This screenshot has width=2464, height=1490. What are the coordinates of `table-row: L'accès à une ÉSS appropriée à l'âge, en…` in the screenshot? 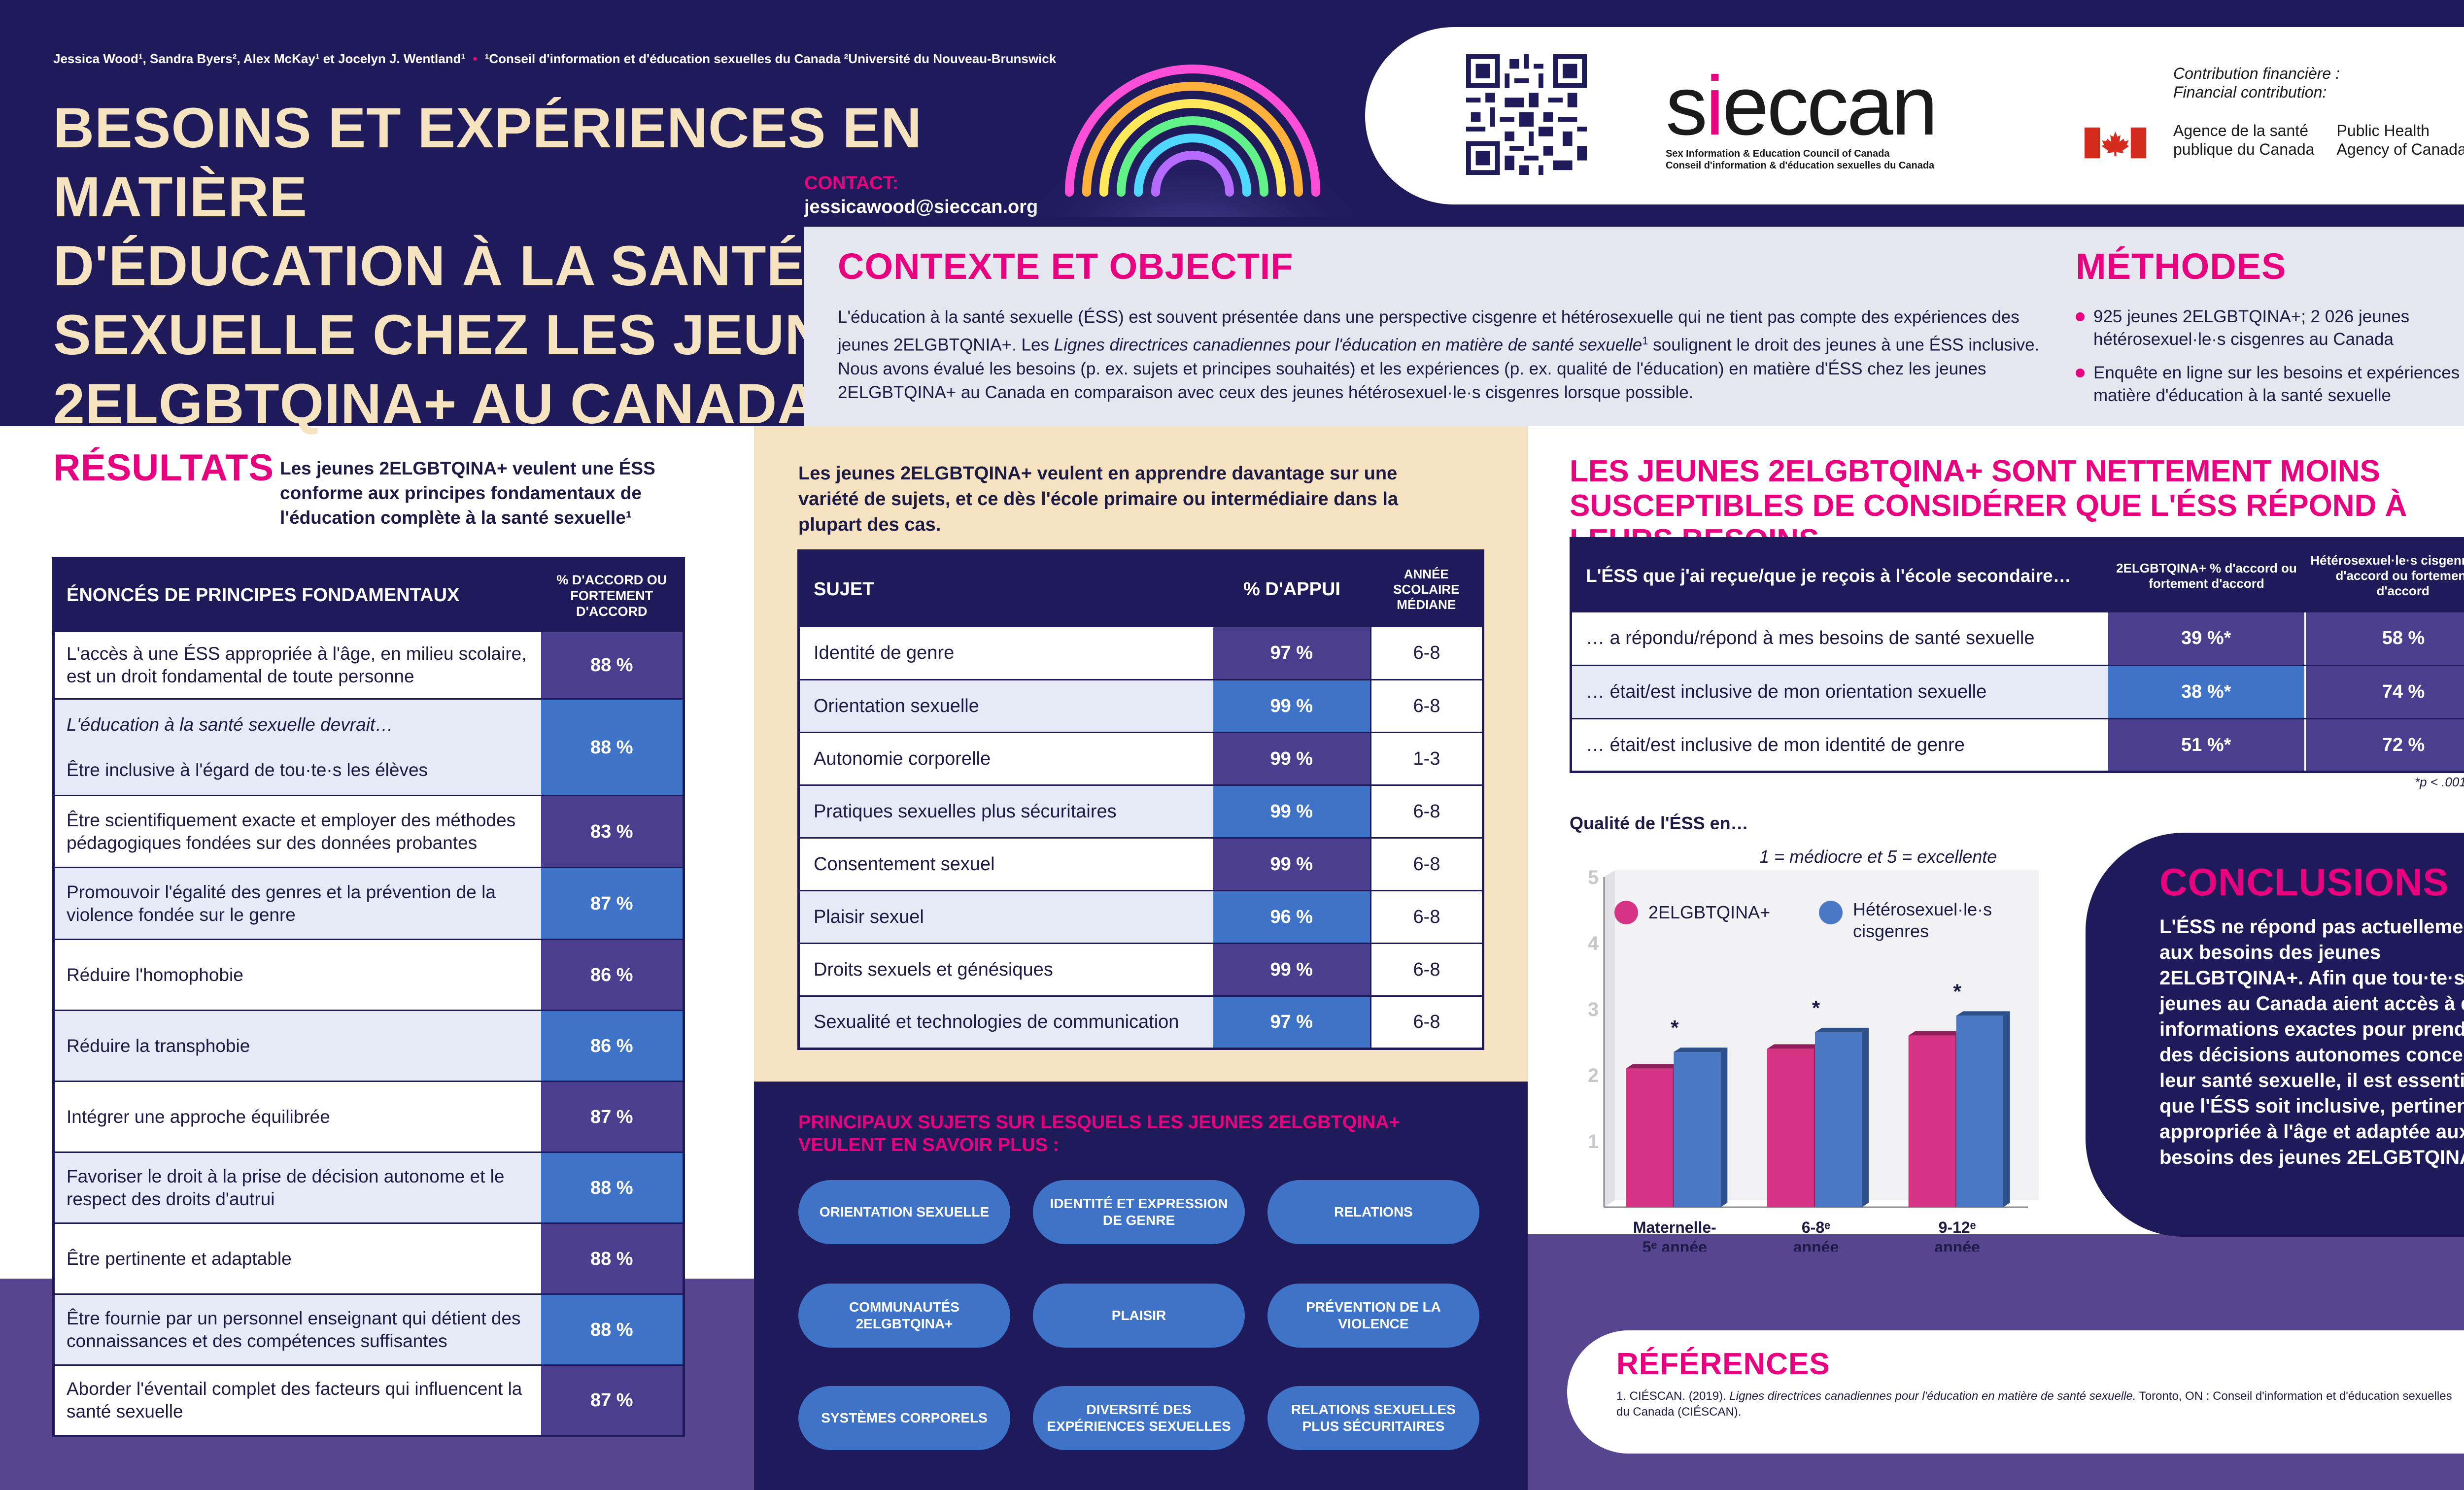 It's located at (368, 666).